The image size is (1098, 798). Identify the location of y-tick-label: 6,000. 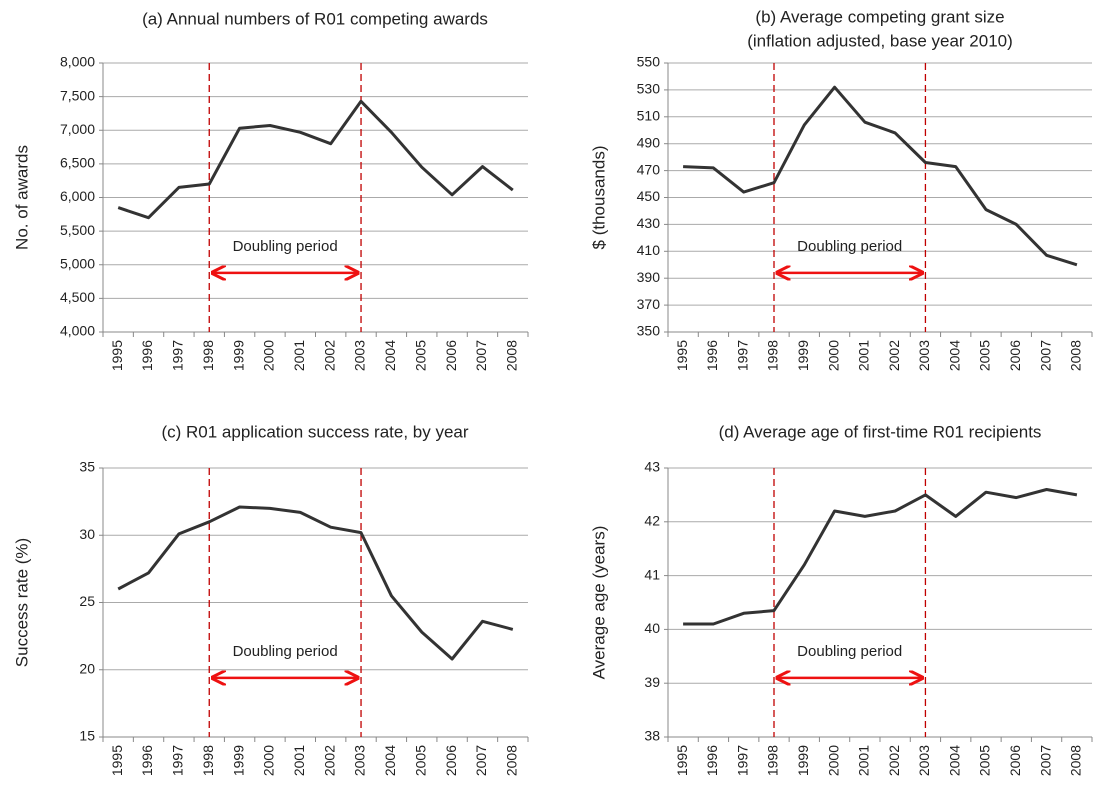
(77, 196).